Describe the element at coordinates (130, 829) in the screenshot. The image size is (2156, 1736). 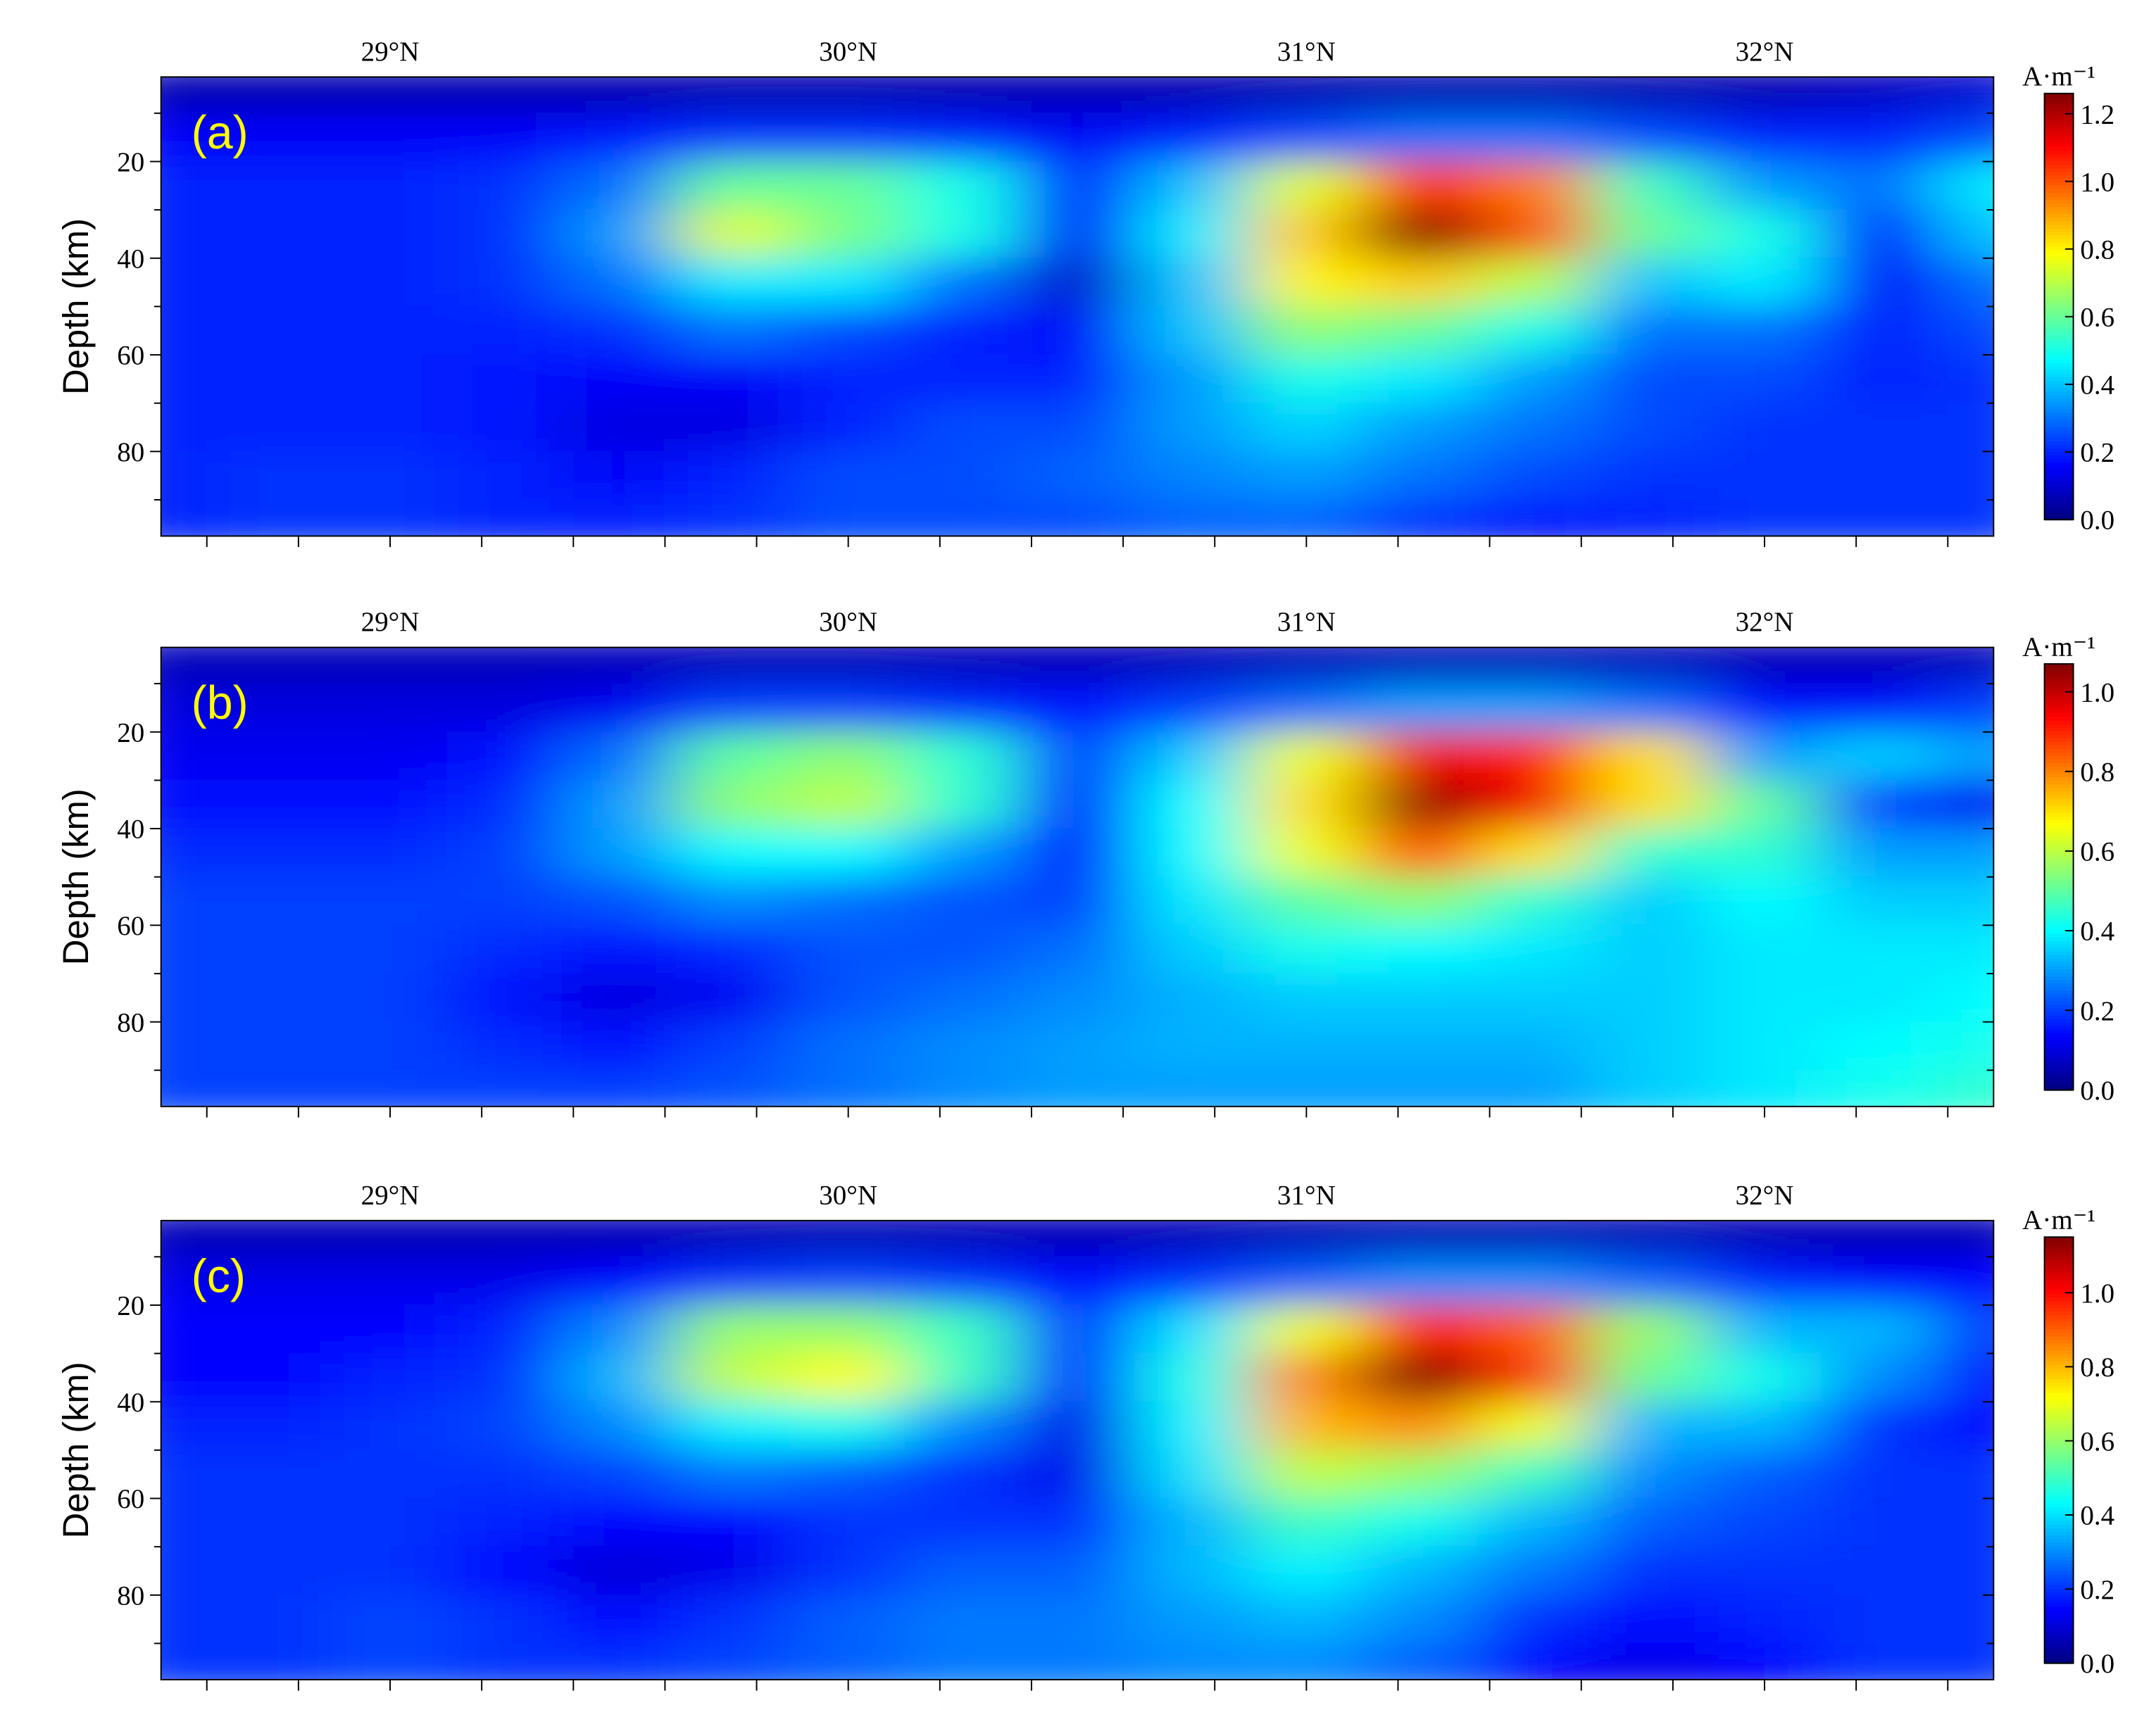
I see `y-tick-label: 40` at that location.